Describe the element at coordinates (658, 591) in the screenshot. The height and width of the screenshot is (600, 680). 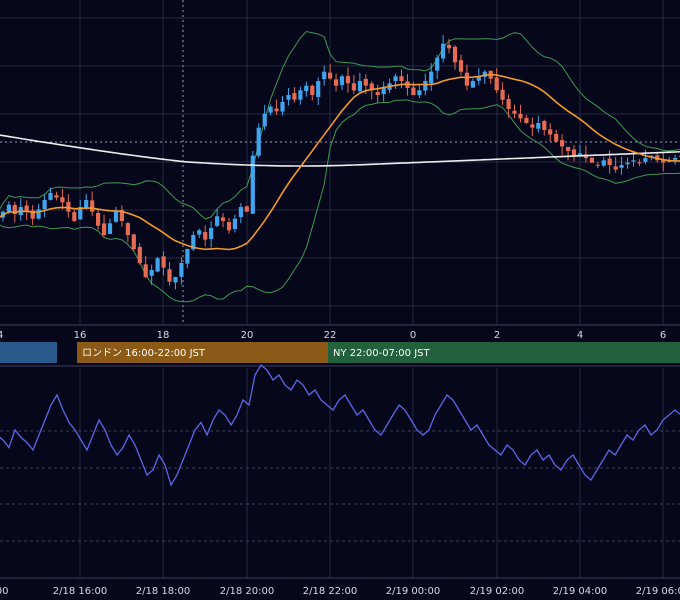
I see `rsi-x-tick-7: 2/19 06:00` at that location.